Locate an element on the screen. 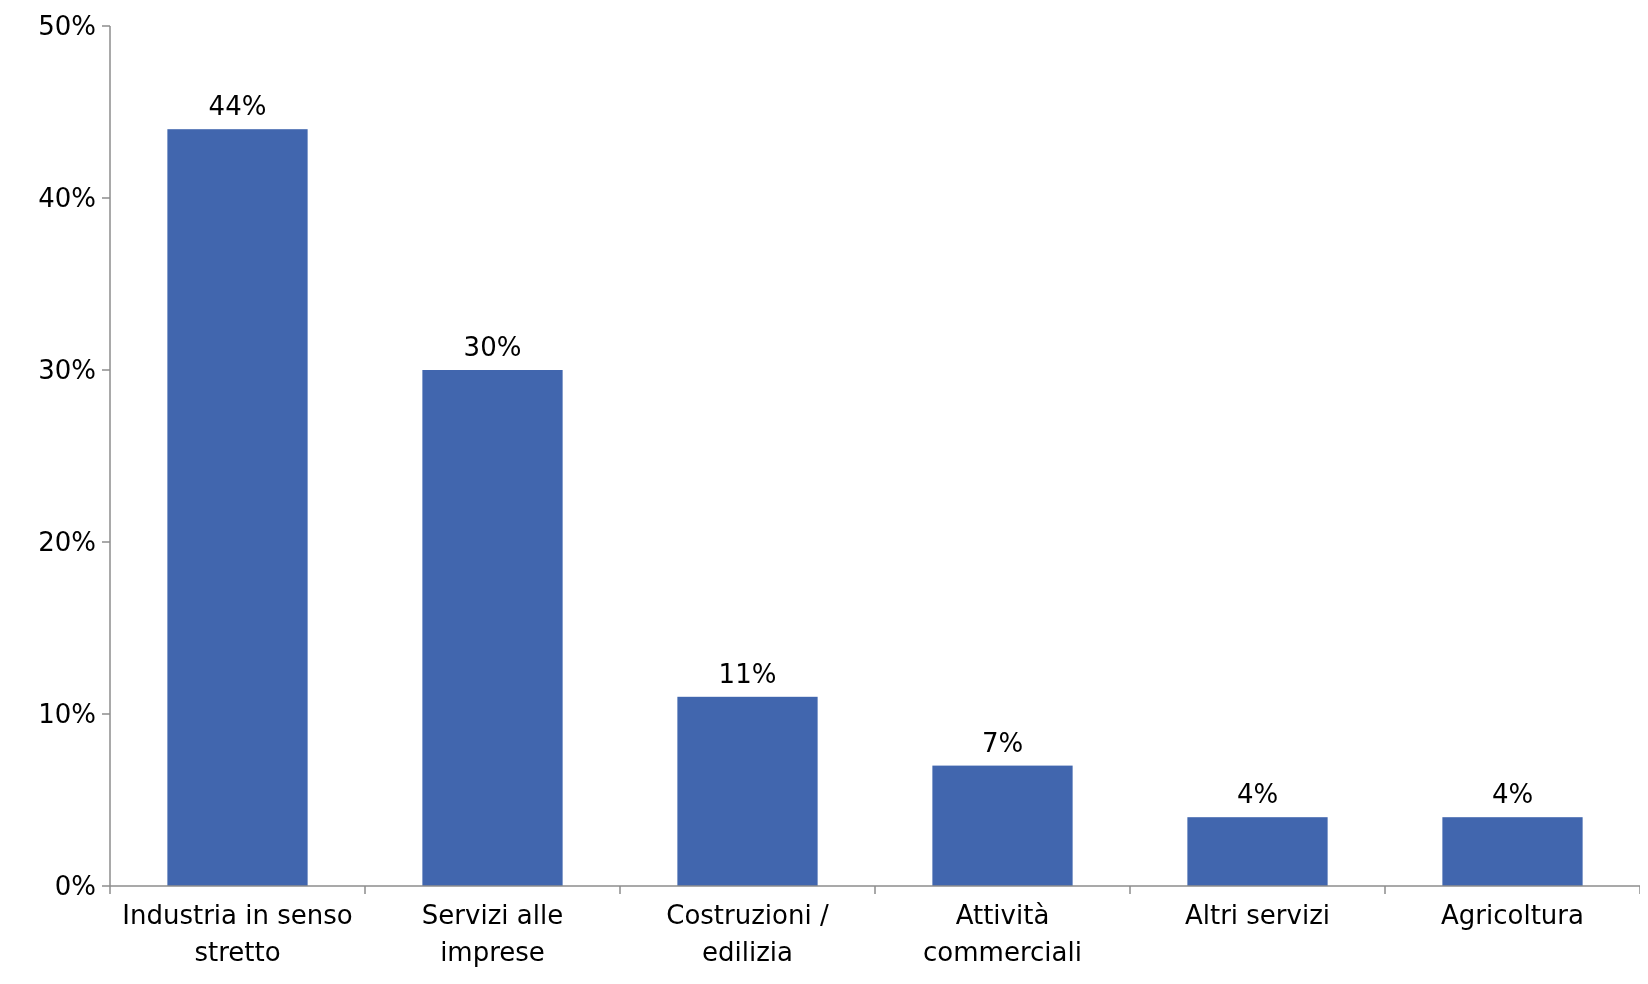 Image resolution: width=1648 pixels, height=984 pixels. y-tick-label: 50% is located at coordinates (67, 26).